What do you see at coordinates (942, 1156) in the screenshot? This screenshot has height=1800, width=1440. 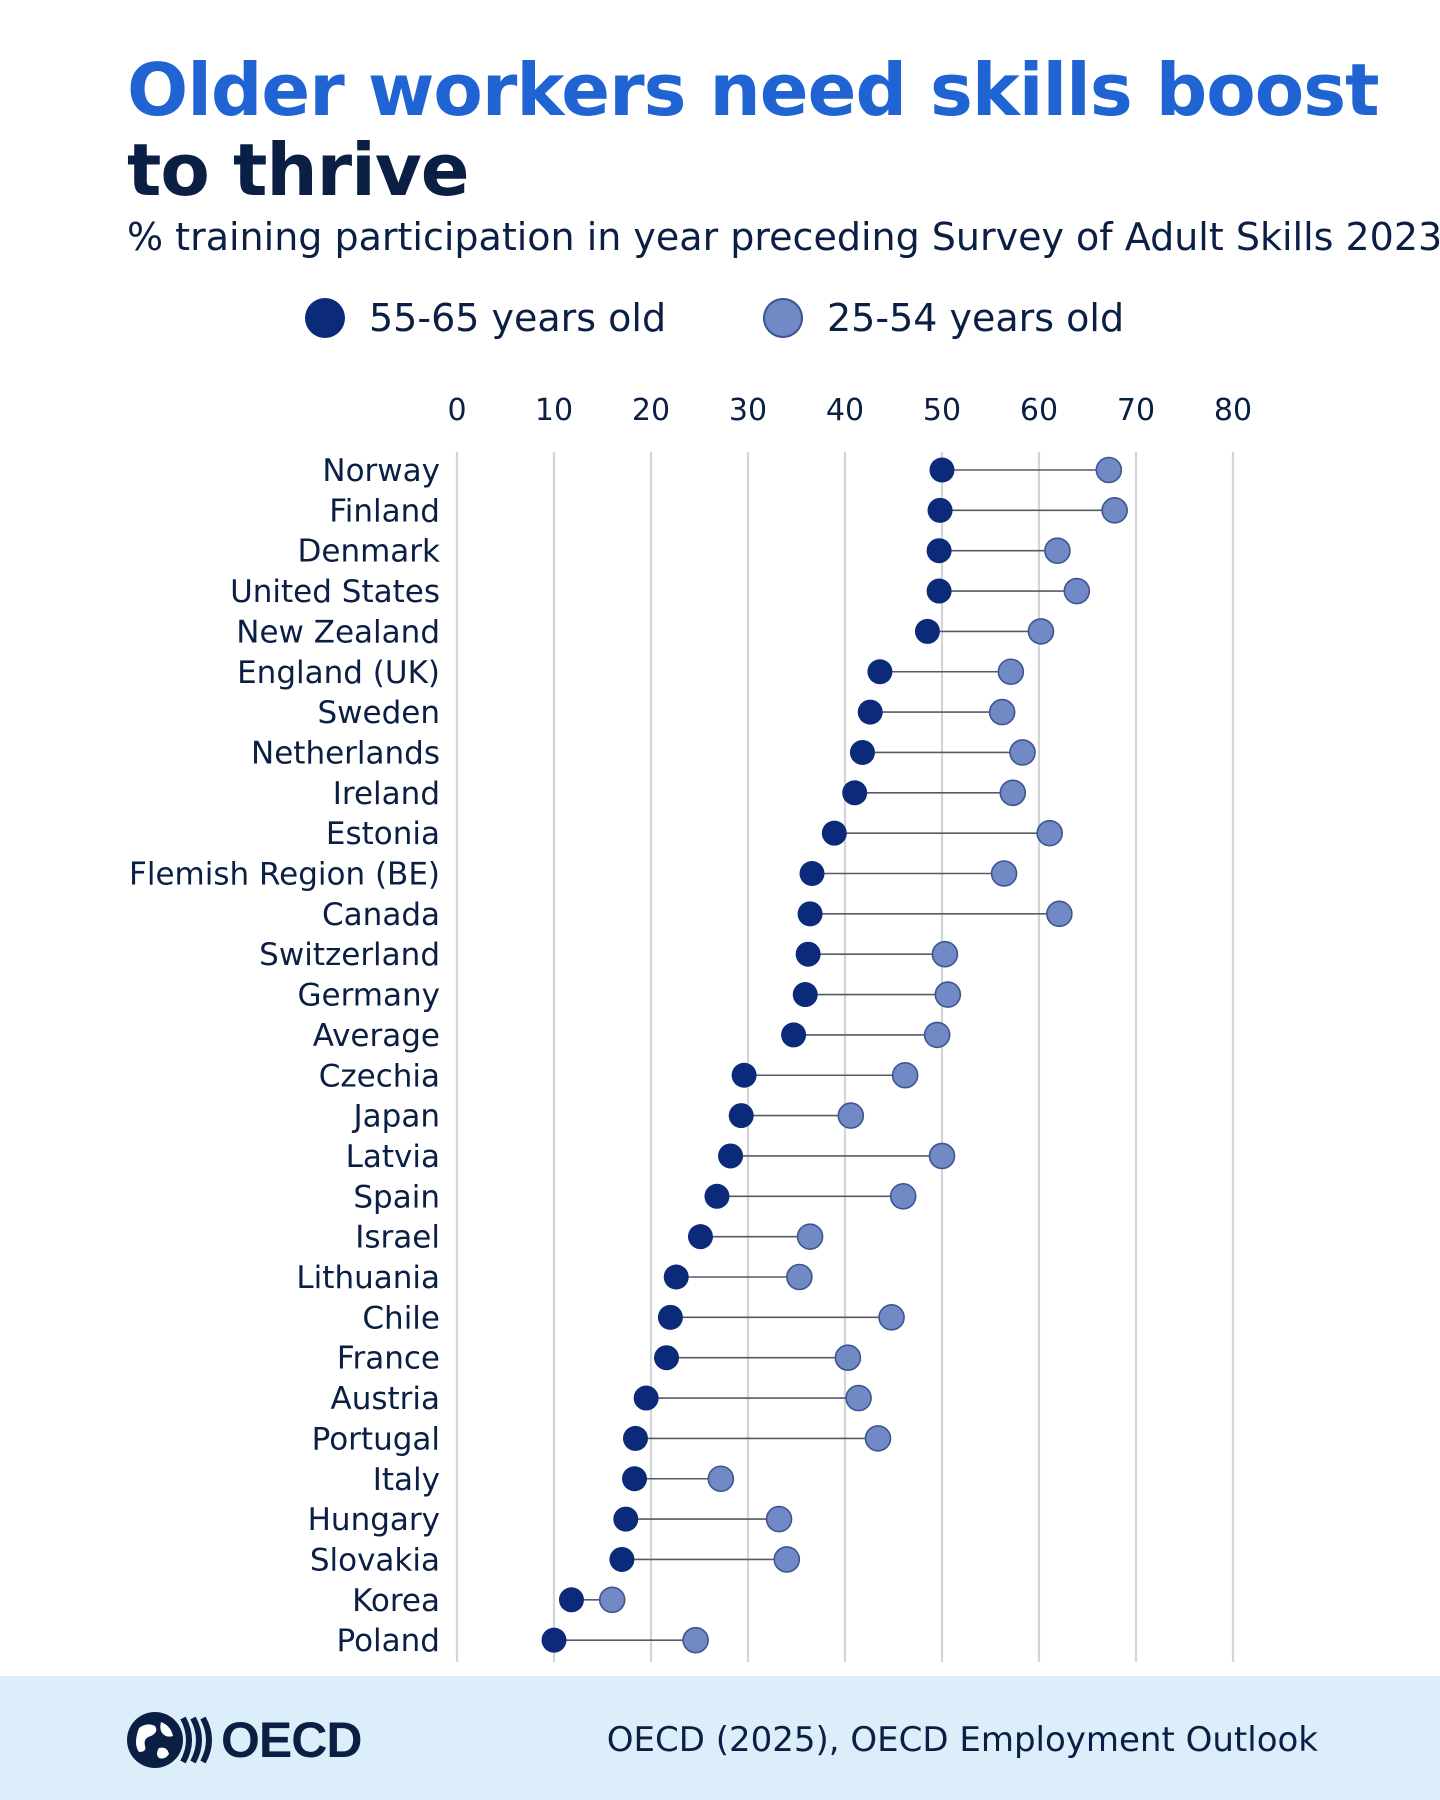 I see `point-25-54-latvia` at bounding box center [942, 1156].